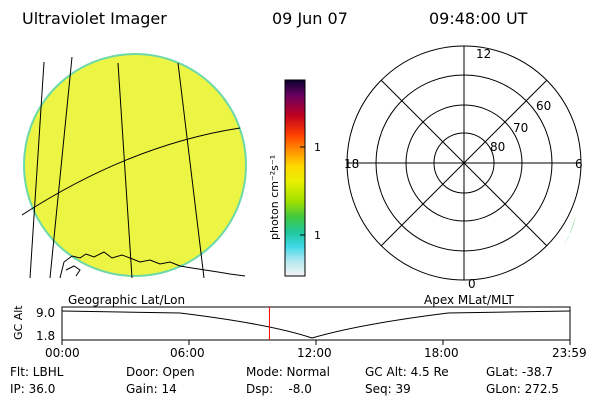  I want to click on lat-label-70: 70, so click(520, 128).